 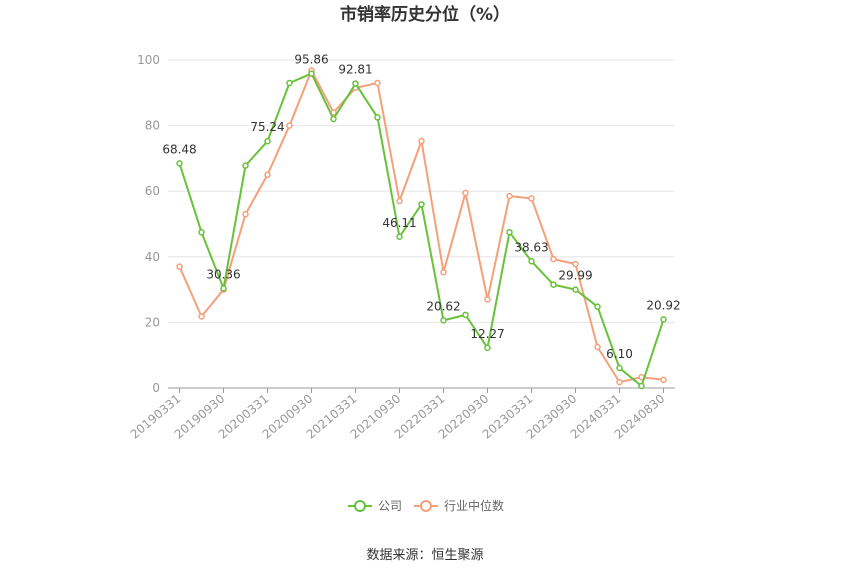 I want to click on y-tick-label: 0, so click(x=156, y=388).